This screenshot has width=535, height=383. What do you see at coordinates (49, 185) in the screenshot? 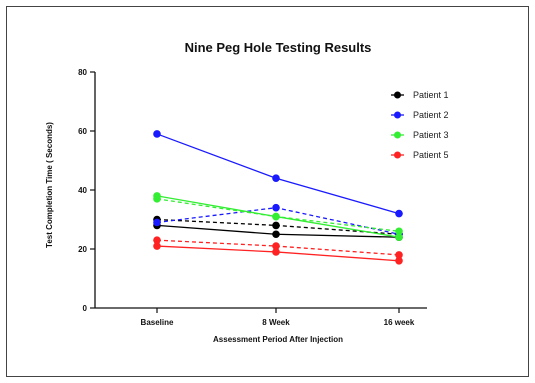
I see `y-axis-label: Test Completion Time ( Seconds)` at bounding box center [49, 185].